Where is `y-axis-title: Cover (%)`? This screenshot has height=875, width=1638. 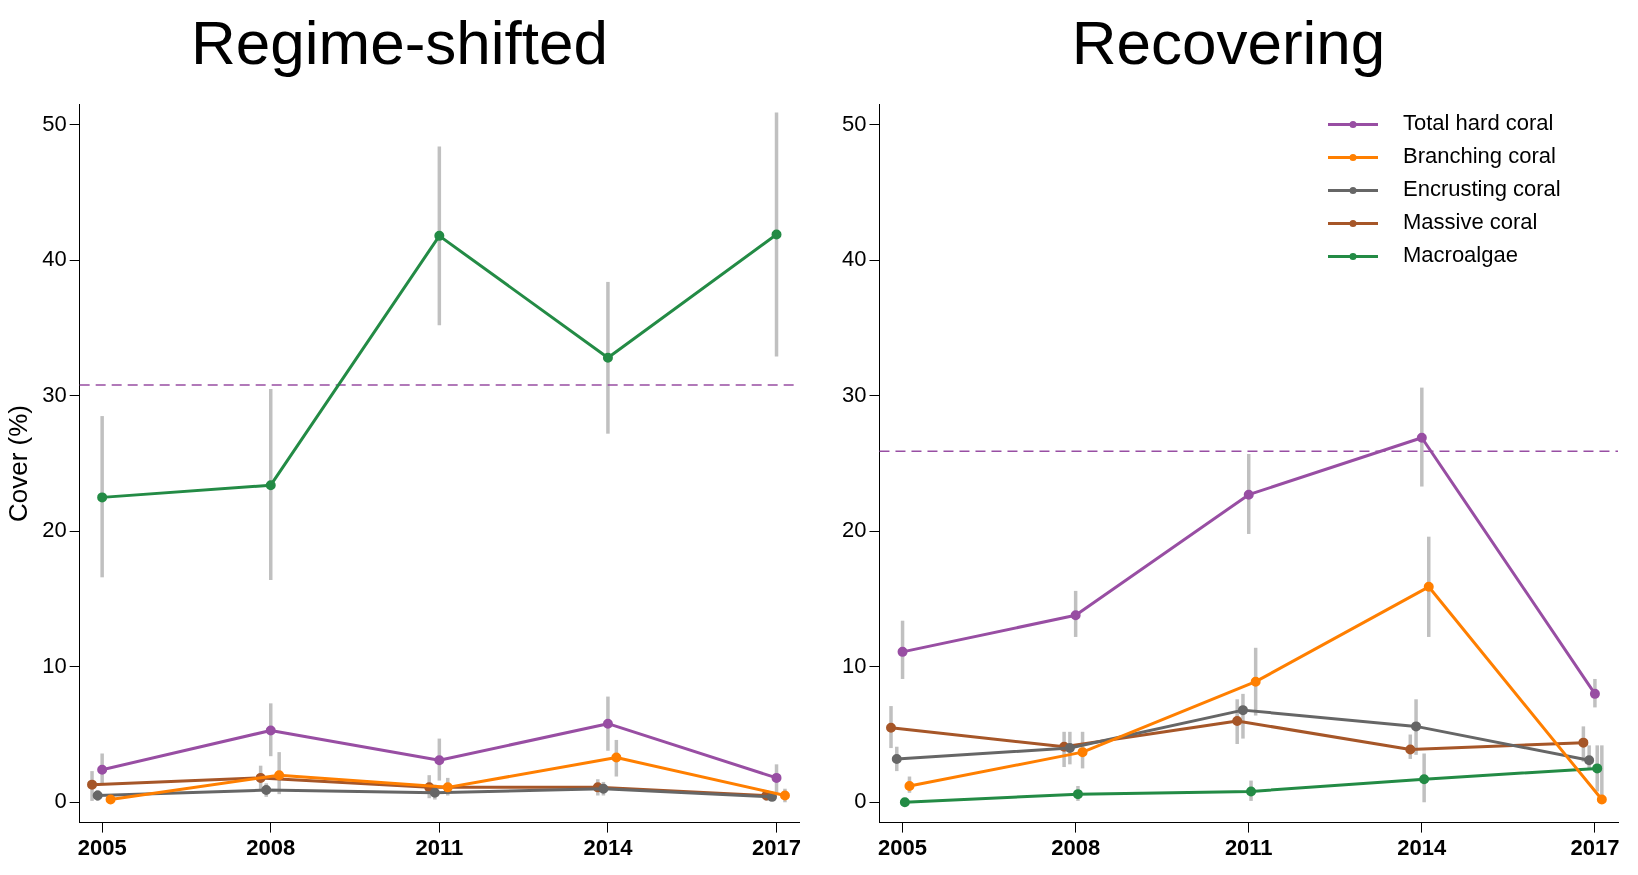
y-axis-title: Cover (%) is located at coordinates (17, 463).